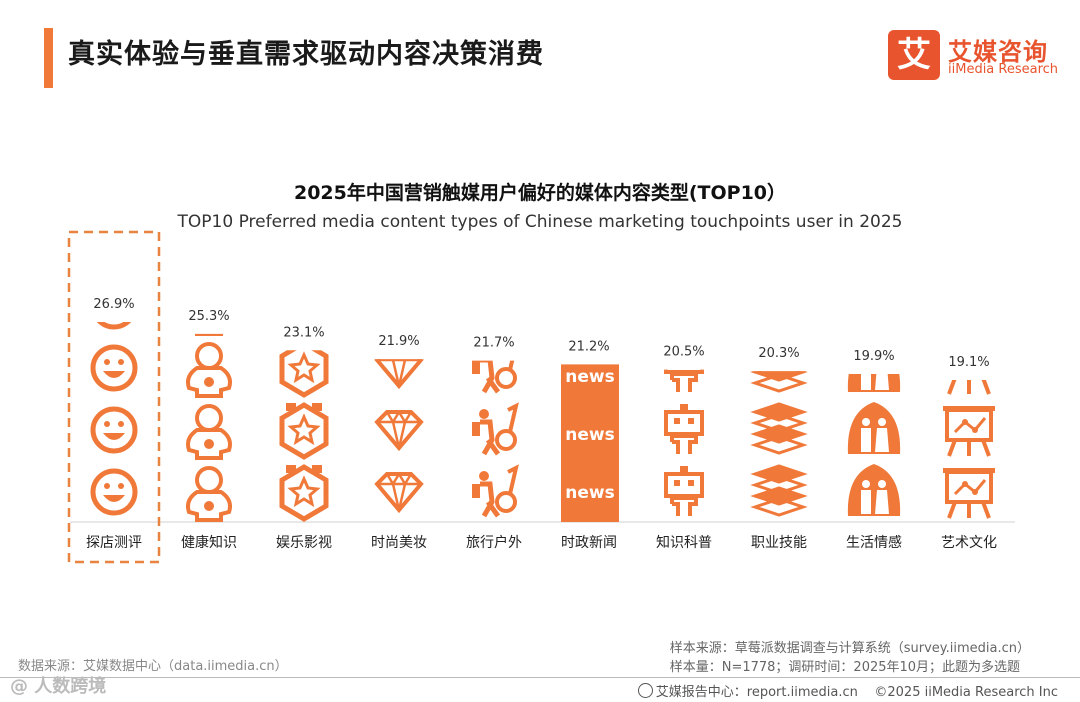  Describe the element at coordinates (845, 667) in the screenshot. I see `sample-size: 样本量：N=1778；调研时间：2025年10月；此题为多选题` at that location.